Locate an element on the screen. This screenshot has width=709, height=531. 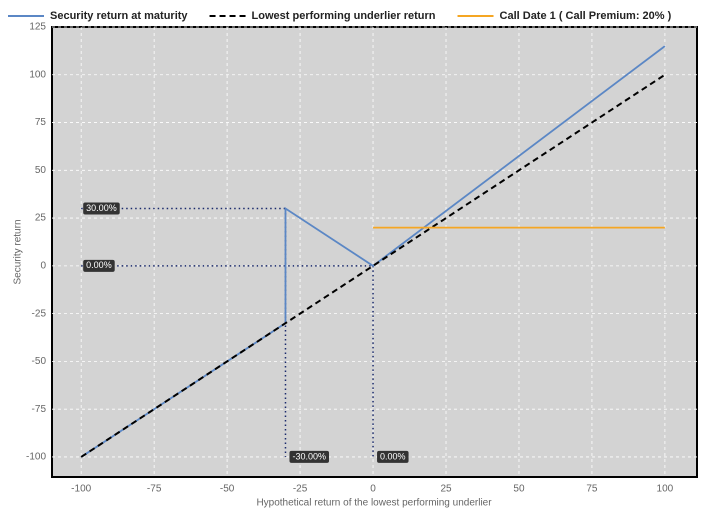
x-tick-label: -25 is located at coordinates (300, 489).